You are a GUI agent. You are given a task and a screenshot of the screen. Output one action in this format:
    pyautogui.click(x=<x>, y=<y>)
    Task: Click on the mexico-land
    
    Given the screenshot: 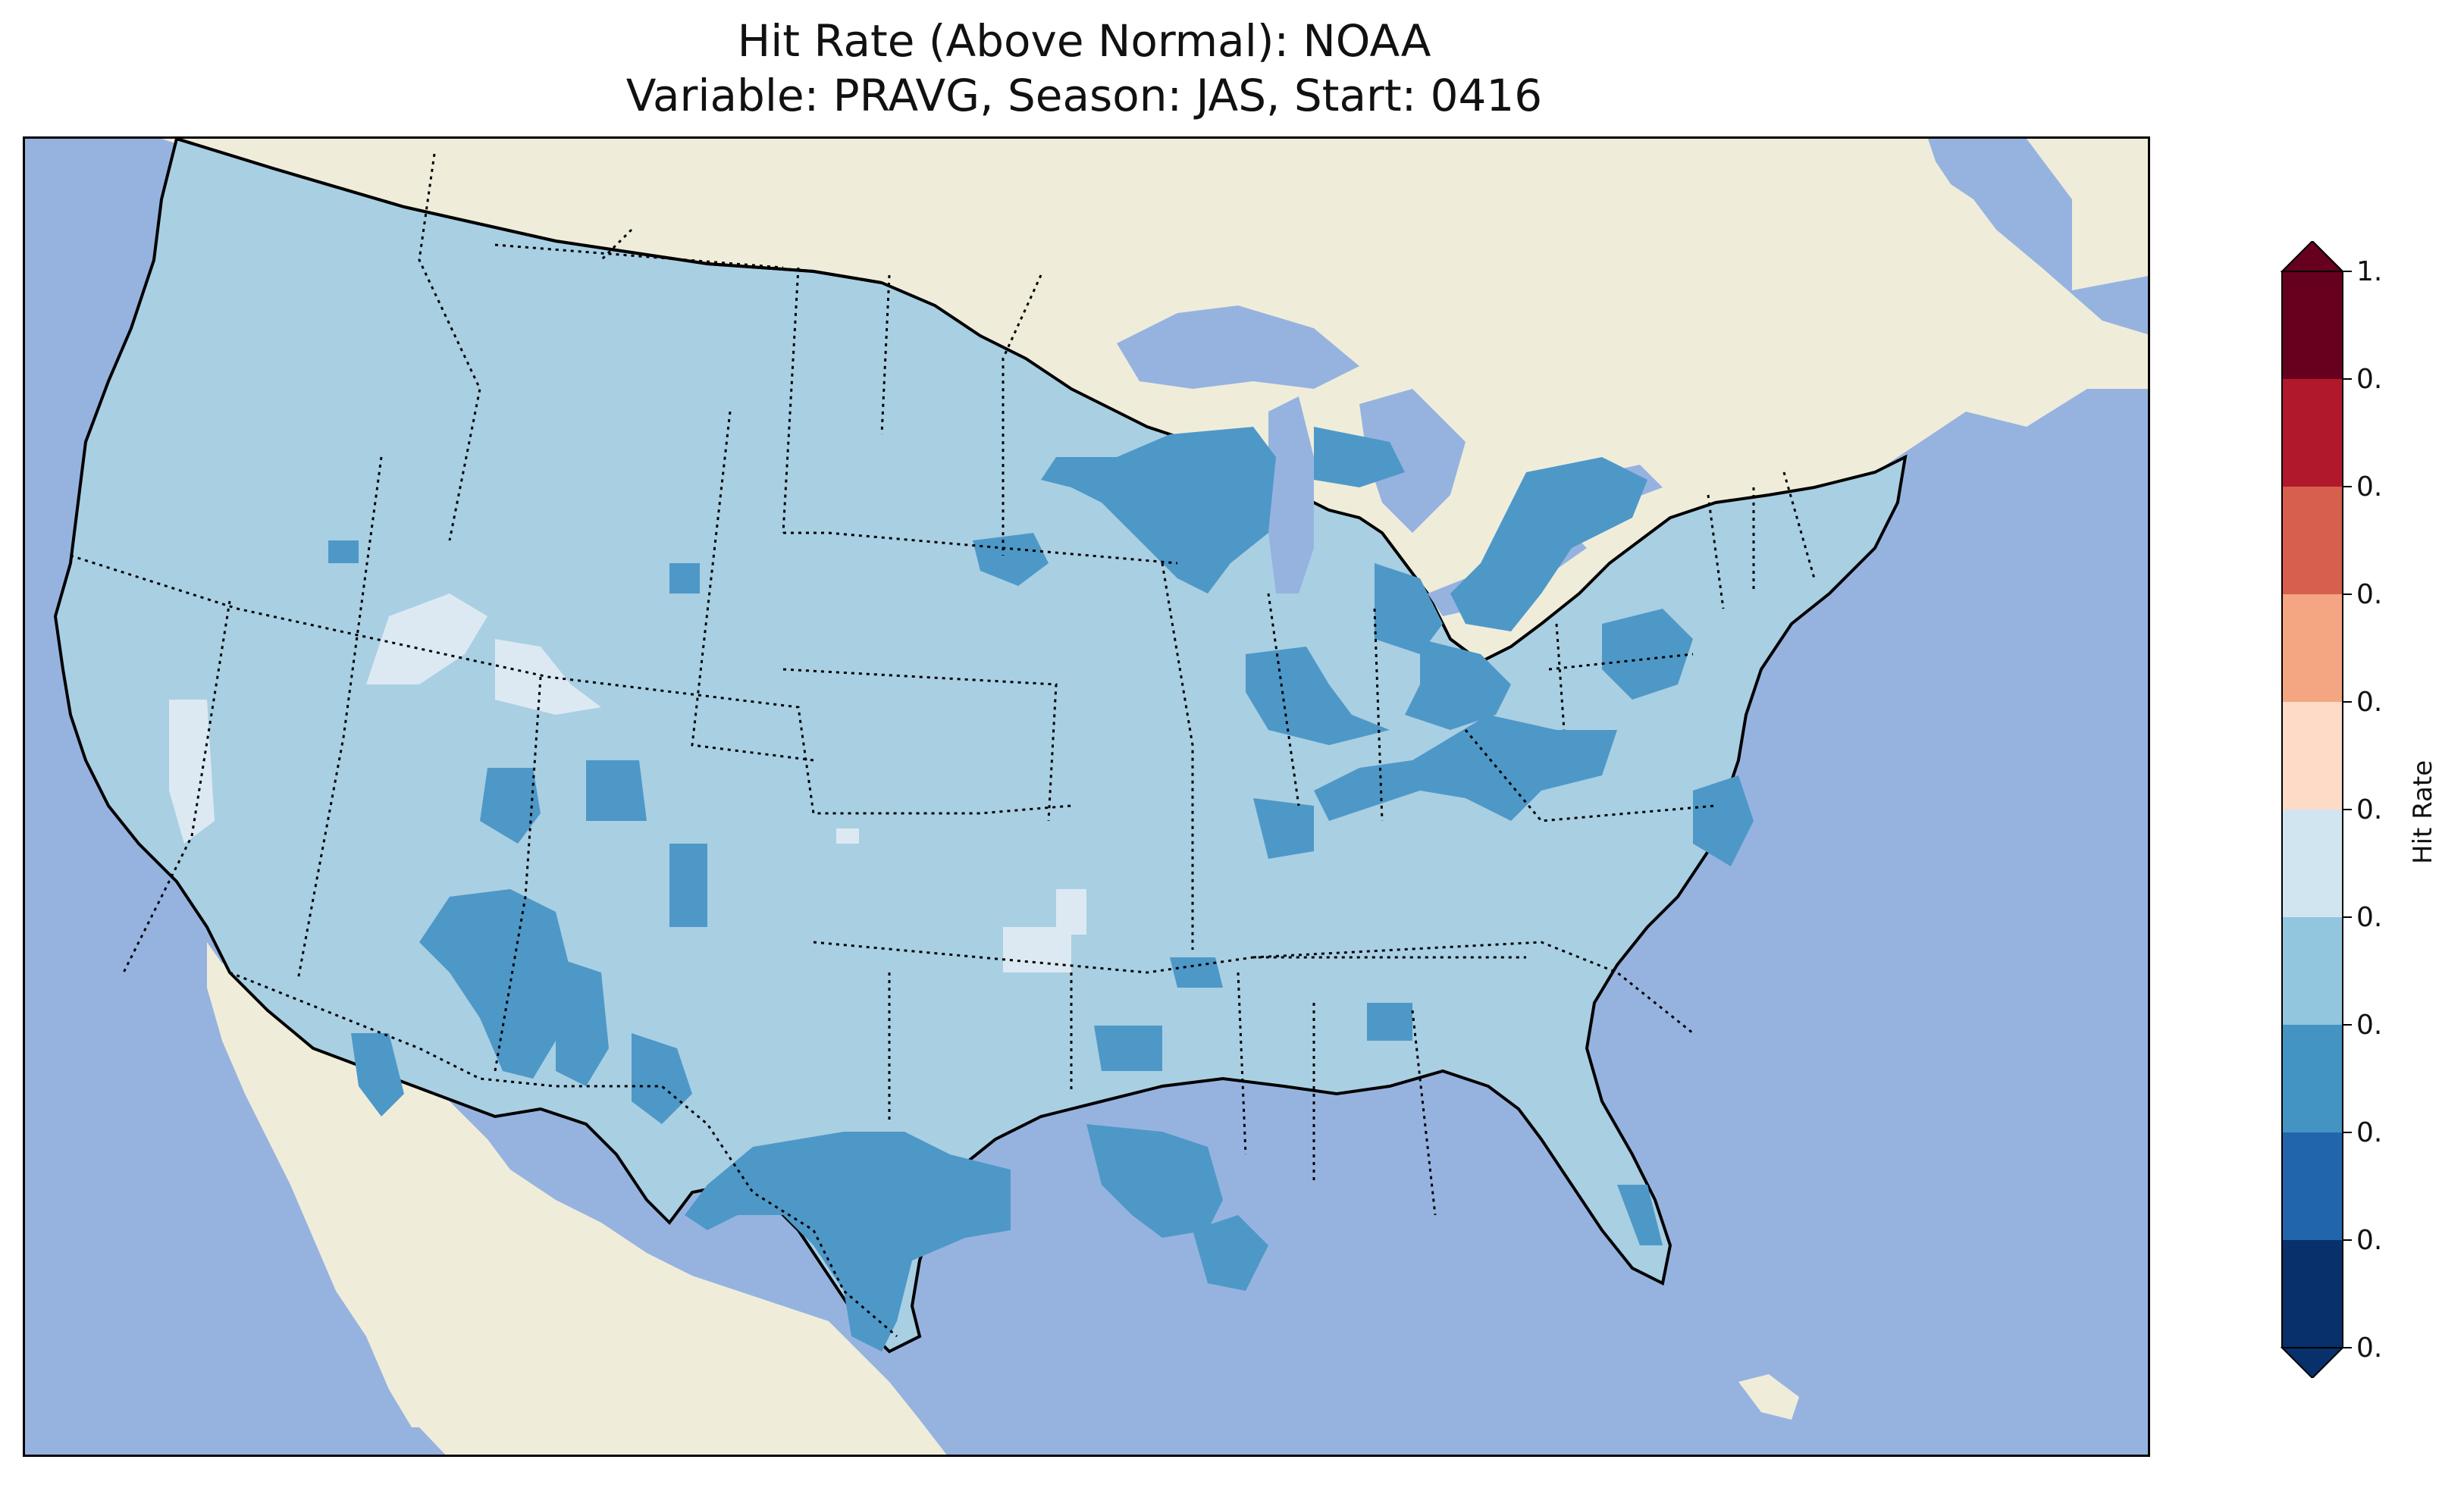 What is the action you would take?
    pyautogui.click(x=585, y=1187)
    